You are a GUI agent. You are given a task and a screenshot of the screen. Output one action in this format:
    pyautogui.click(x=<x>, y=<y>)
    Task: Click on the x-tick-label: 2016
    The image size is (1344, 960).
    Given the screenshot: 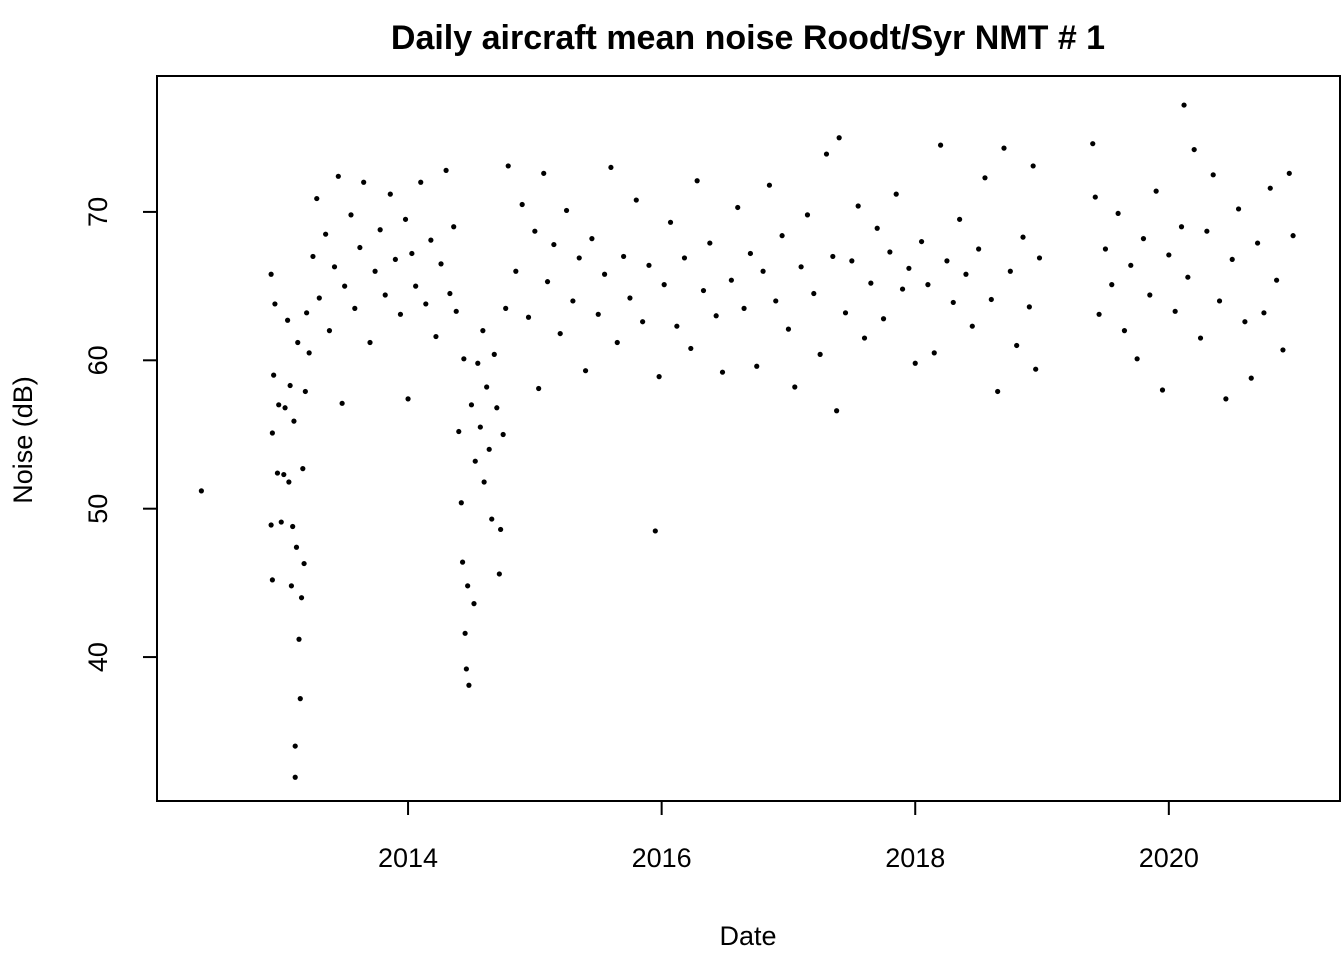 What is the action you would take?
    pyautogui.click(x=662, y=858)
    